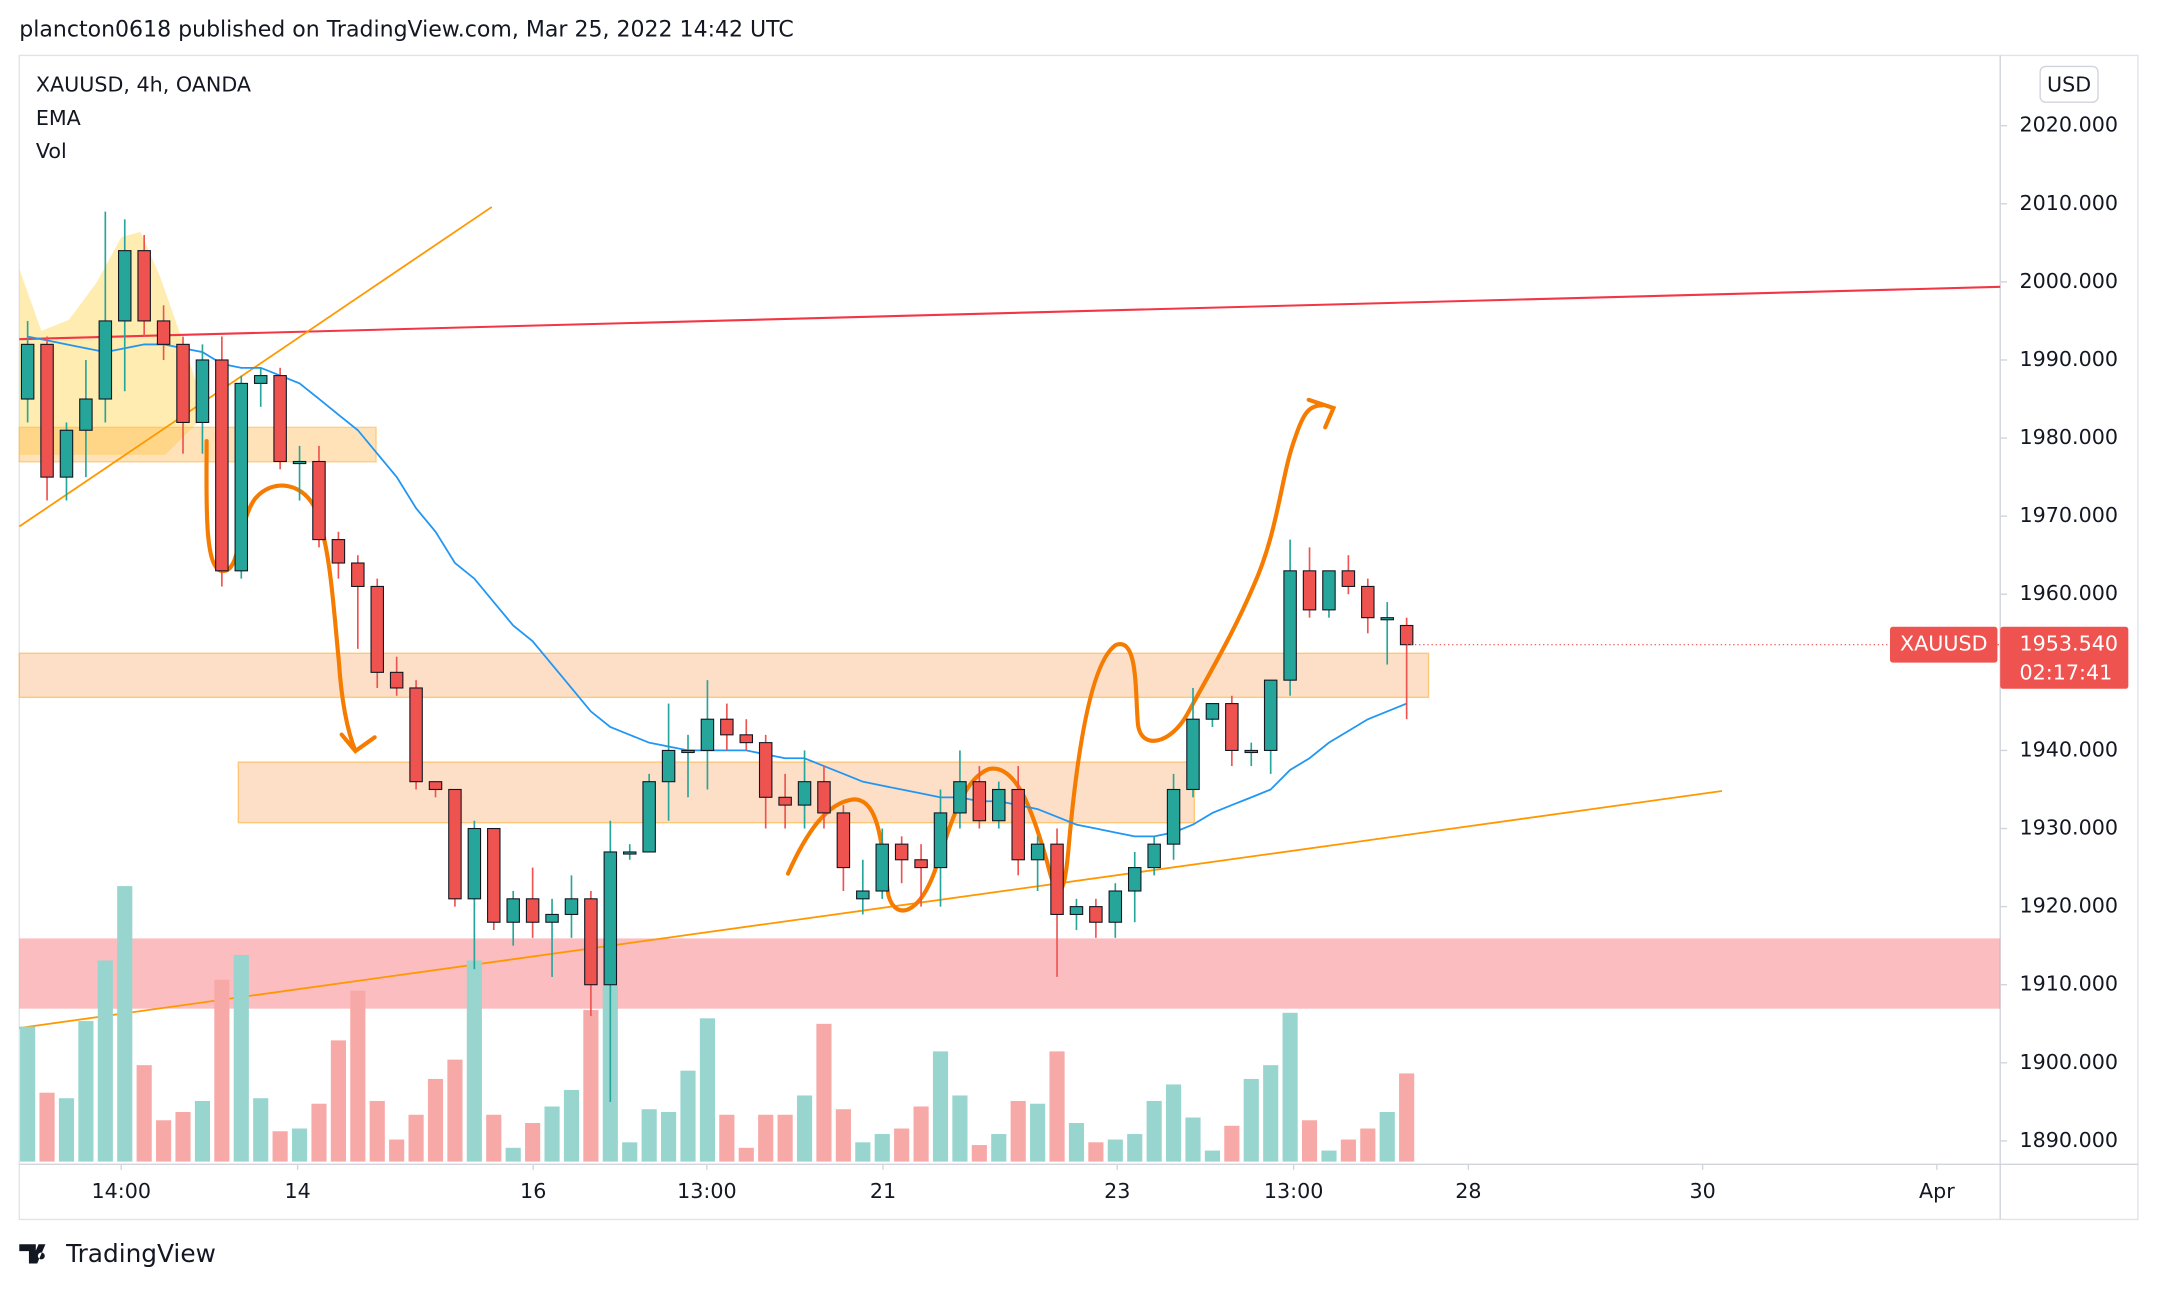 This screenshot has height=1290, width=2160. Describe the element at coordinates (121, 1191) in the screenshot. I see `x-tick-label: 14:00` at that location.